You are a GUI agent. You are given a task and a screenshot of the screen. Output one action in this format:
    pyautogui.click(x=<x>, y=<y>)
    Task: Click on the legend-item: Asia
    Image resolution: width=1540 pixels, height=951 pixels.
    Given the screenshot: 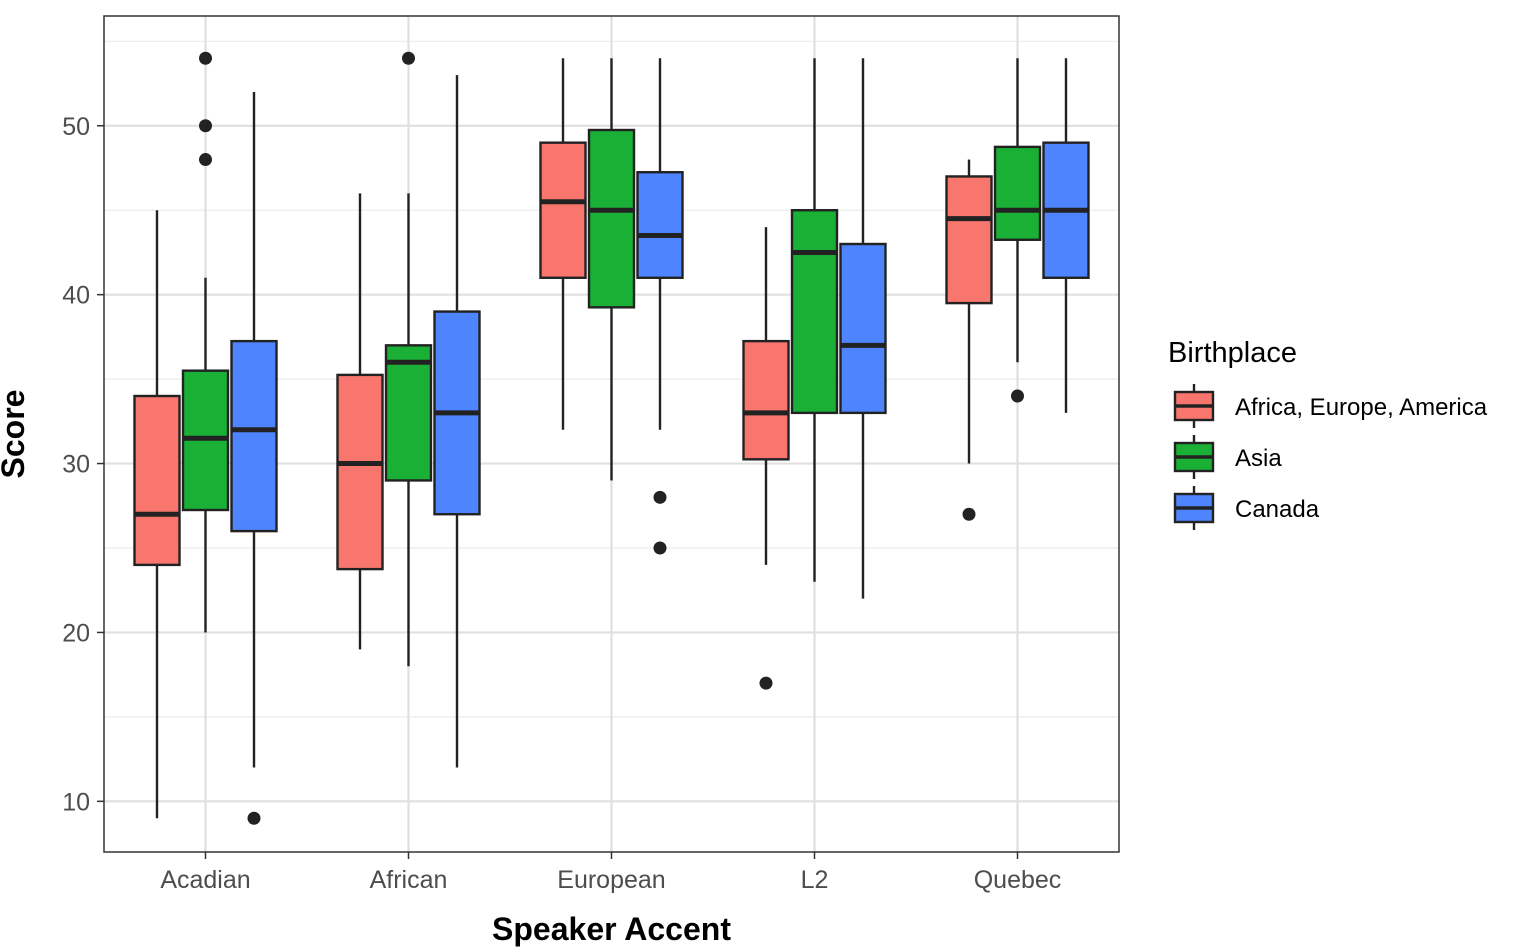 What is the action you would take?
    pyautogui.click(x=1227, y=457)
    